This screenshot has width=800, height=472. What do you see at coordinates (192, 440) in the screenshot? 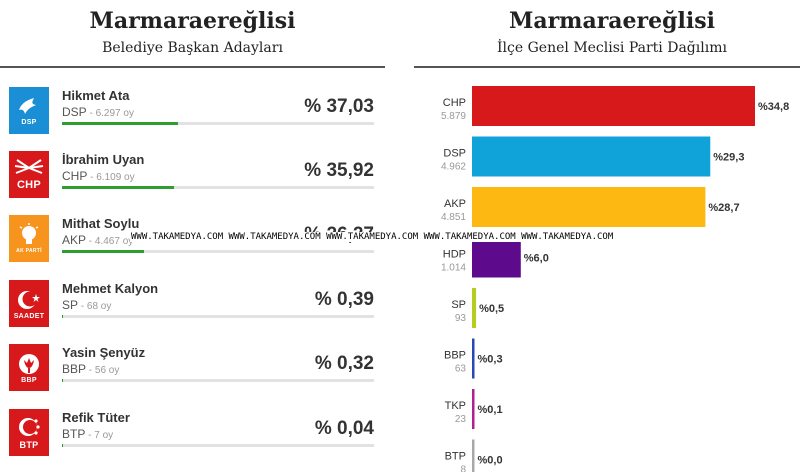
I see `candidate-row: BTP Refik Tüter BTP - 7 oy % 0,04` at bounding box center [192, 440].